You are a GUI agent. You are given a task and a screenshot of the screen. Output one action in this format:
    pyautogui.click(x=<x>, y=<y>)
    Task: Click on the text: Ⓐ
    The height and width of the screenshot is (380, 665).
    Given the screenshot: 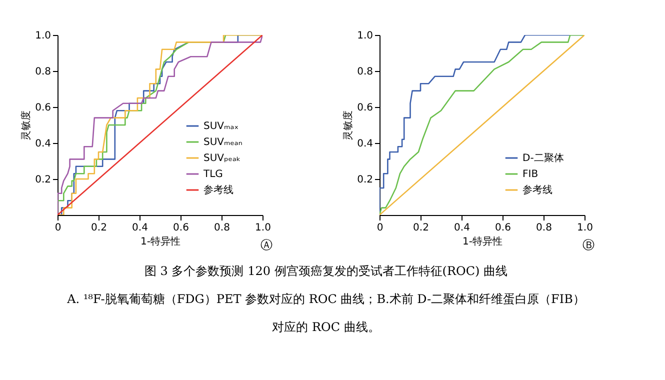 What is the action you would take?
    pyautogui.click(x=266, y=245)
    